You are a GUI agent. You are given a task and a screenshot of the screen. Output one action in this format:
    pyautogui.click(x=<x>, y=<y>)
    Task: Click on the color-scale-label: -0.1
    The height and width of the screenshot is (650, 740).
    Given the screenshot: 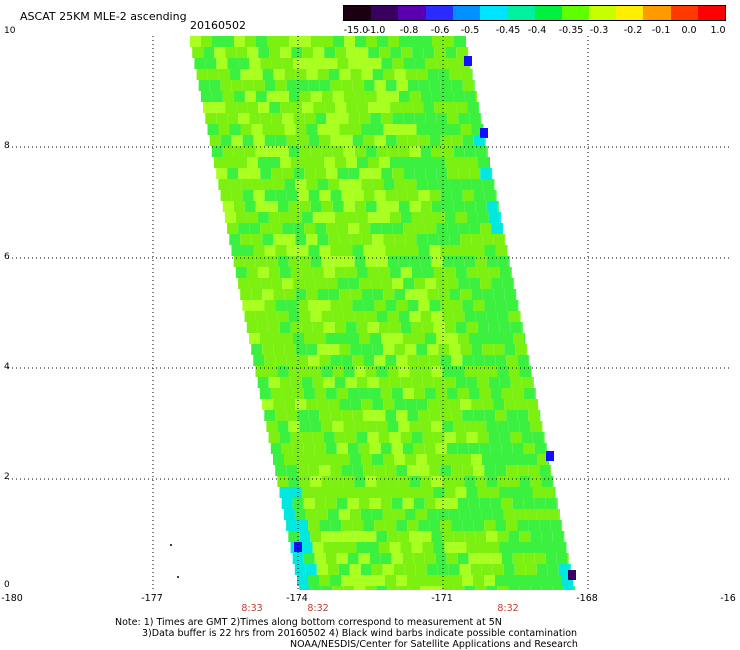 What is the action you would take?
    pyautogui.click(x=661, y=30)
    